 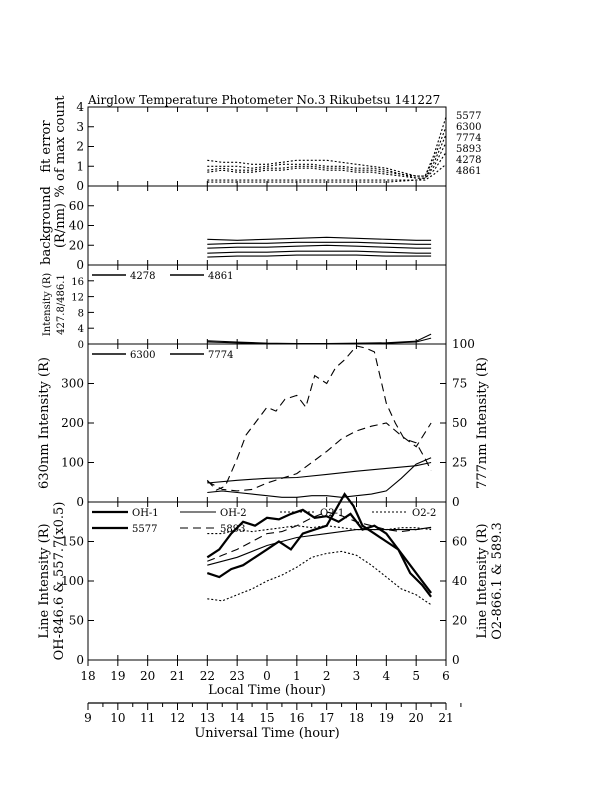 I want to click on end-label-4278: 4278, so click(x=468, y=160).